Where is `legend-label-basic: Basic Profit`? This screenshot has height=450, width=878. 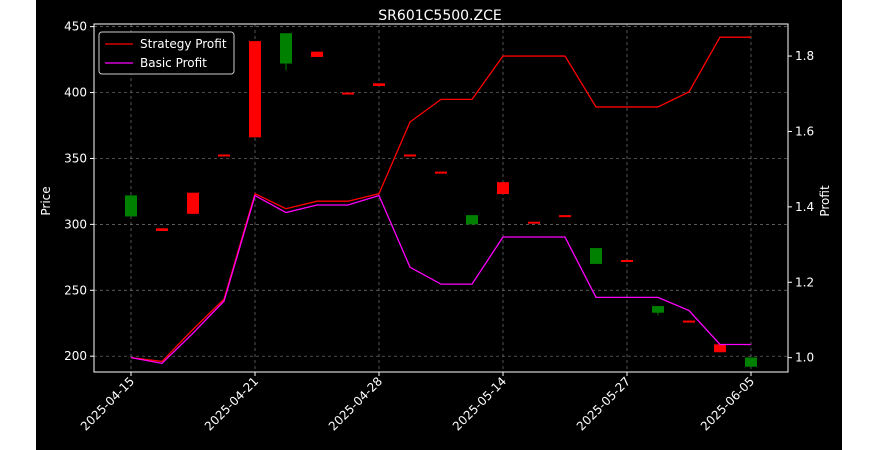
legend-label-basic: Basic Profit is located at coordinates (173, 63).